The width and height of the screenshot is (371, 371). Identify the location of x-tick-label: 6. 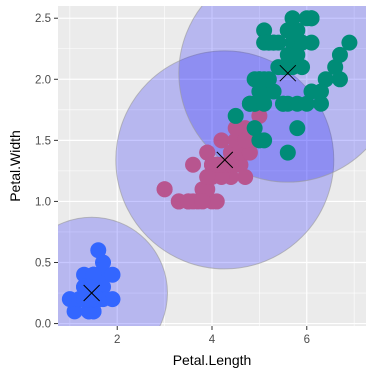
(307, 340).